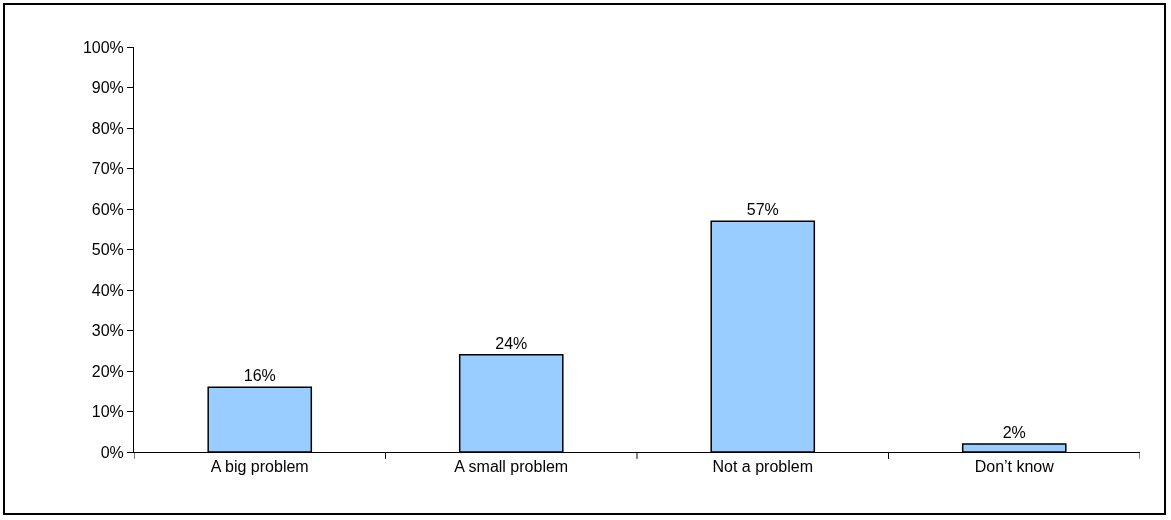  Describe the element at coordinates (107, 88) in the screenshot. I see `y-tick-label: 90%` at that location.